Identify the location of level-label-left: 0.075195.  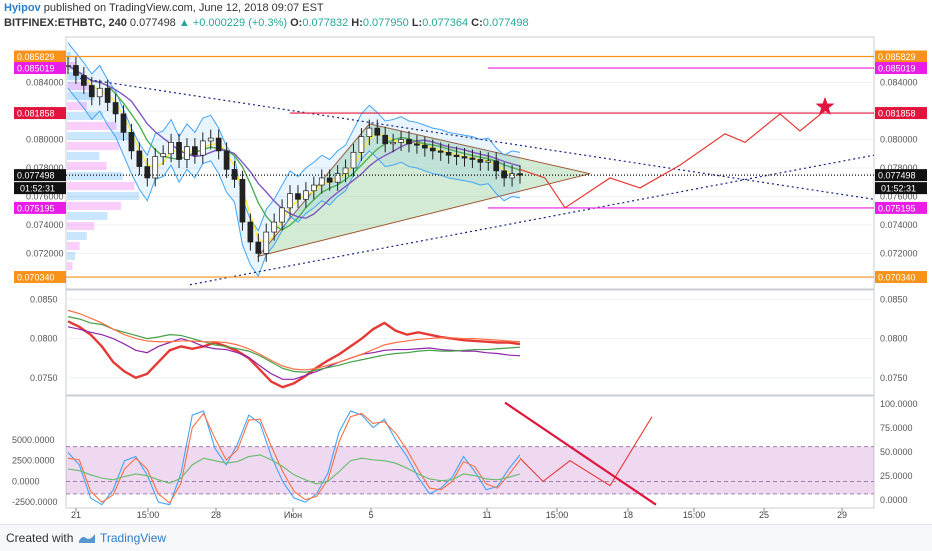
(40, 207).